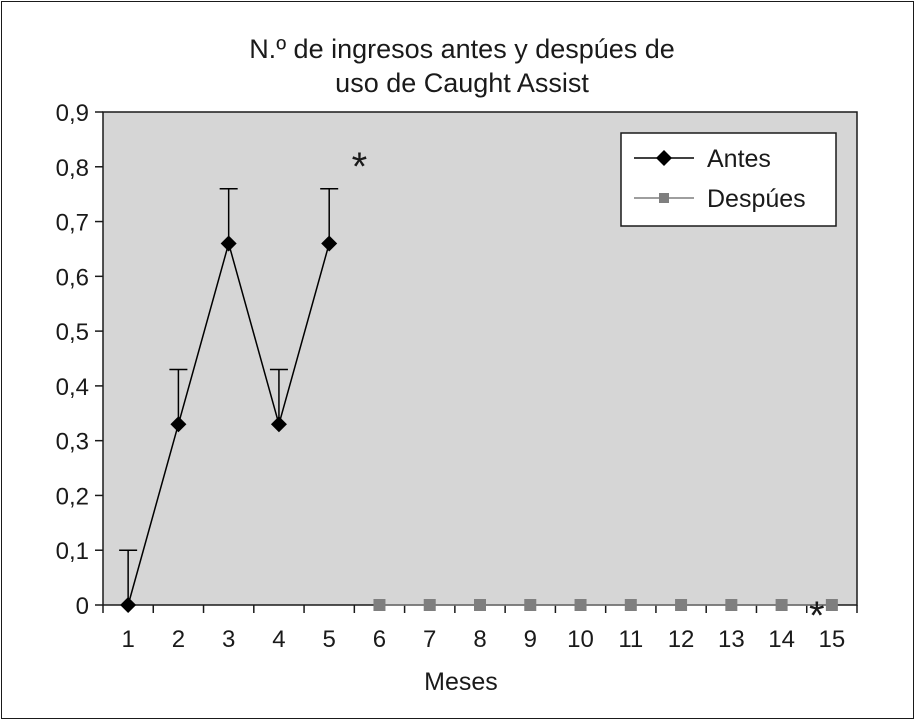 The image size is (917, 722). What do you see at coordinates (127, 639) in the screenshot?
I see `x-tick-label: 1` at bounding box center [127, 639].